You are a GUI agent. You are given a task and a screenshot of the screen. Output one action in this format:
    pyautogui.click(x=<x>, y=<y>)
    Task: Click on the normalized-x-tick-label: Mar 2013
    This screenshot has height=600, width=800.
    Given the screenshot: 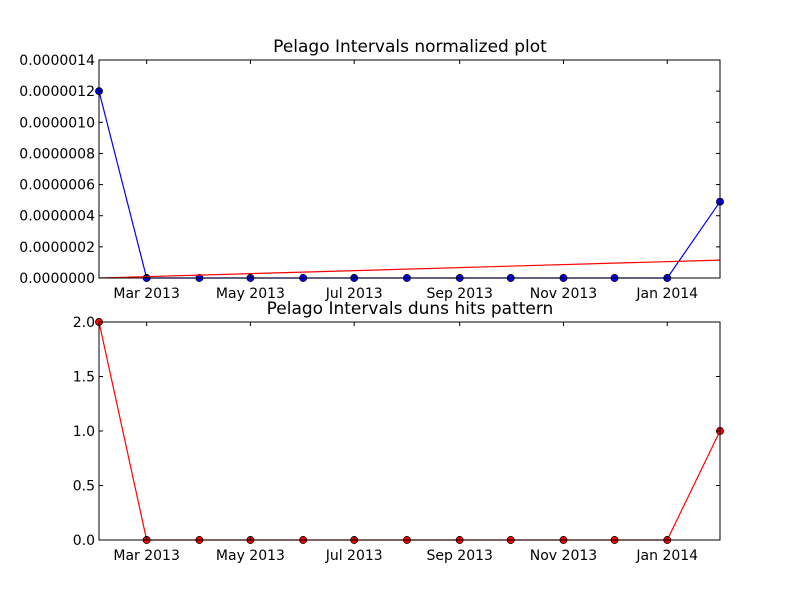 What is the action you would take?
    pyautogui.click(x=146, y=294)
    